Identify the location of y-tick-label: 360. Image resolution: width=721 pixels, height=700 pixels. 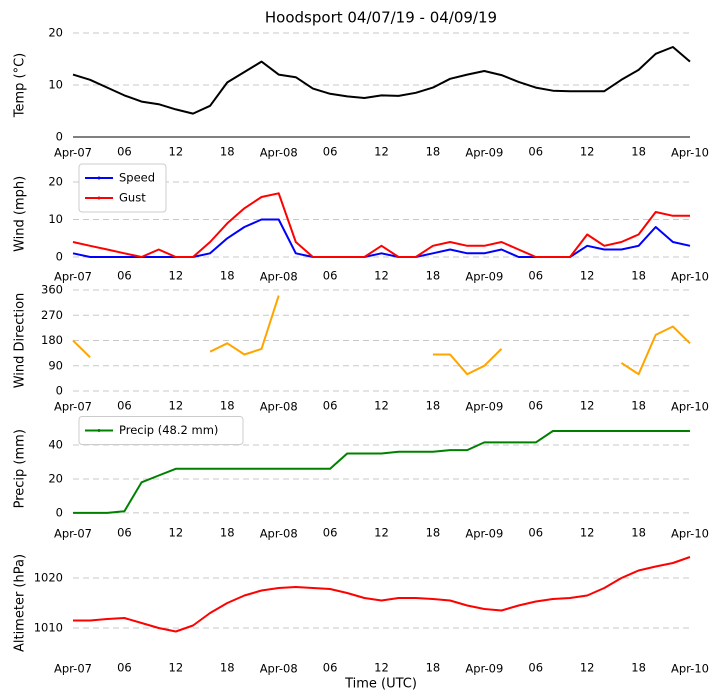
(52, 290).